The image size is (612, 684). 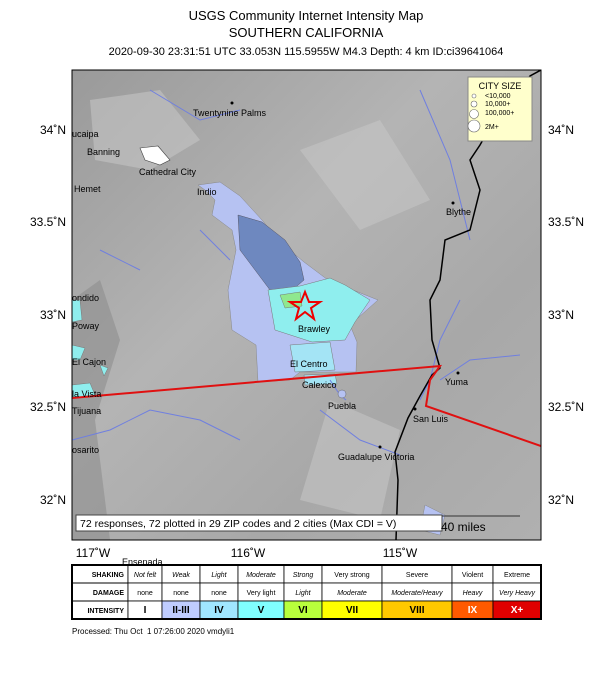 I want to click on city-label: San Luis, so click(x=431, y=419).